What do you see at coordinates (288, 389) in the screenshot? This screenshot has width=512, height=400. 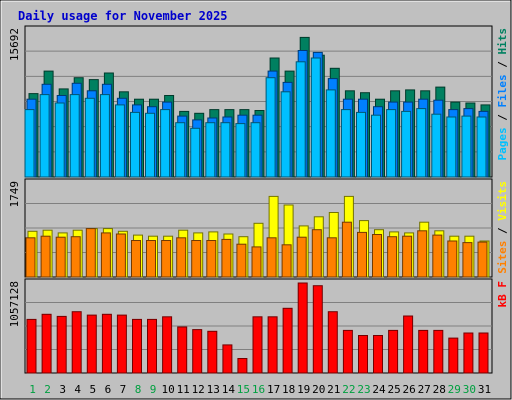 I see `x-tick-label: 18` at bounding box center [288, 389].